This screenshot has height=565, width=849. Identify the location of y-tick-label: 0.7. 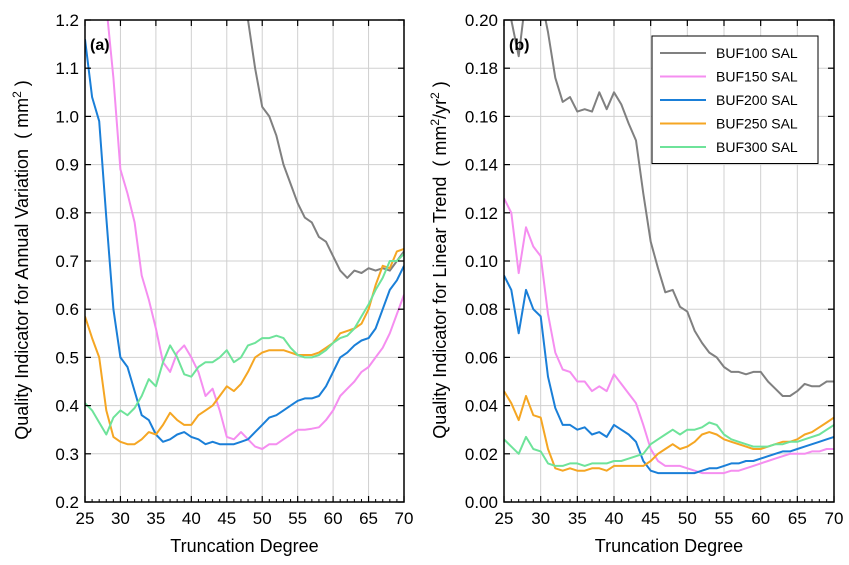
(67, 261).